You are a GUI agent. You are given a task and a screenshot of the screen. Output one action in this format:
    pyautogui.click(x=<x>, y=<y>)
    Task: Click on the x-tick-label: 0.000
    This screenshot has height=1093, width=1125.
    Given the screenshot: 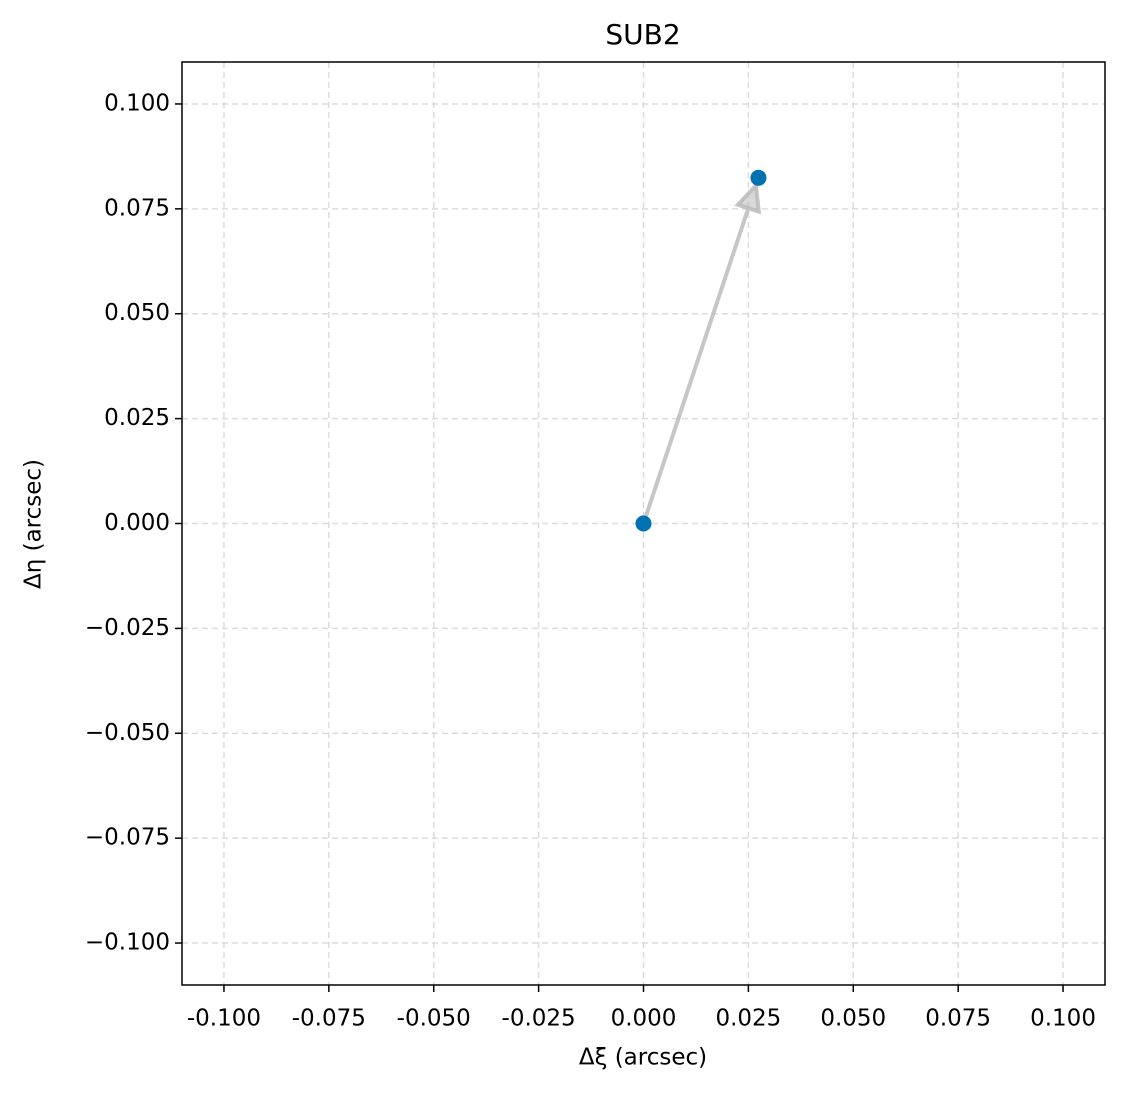 What is the action you would take?
    pyautogui.click(x=644, y=1019)
    